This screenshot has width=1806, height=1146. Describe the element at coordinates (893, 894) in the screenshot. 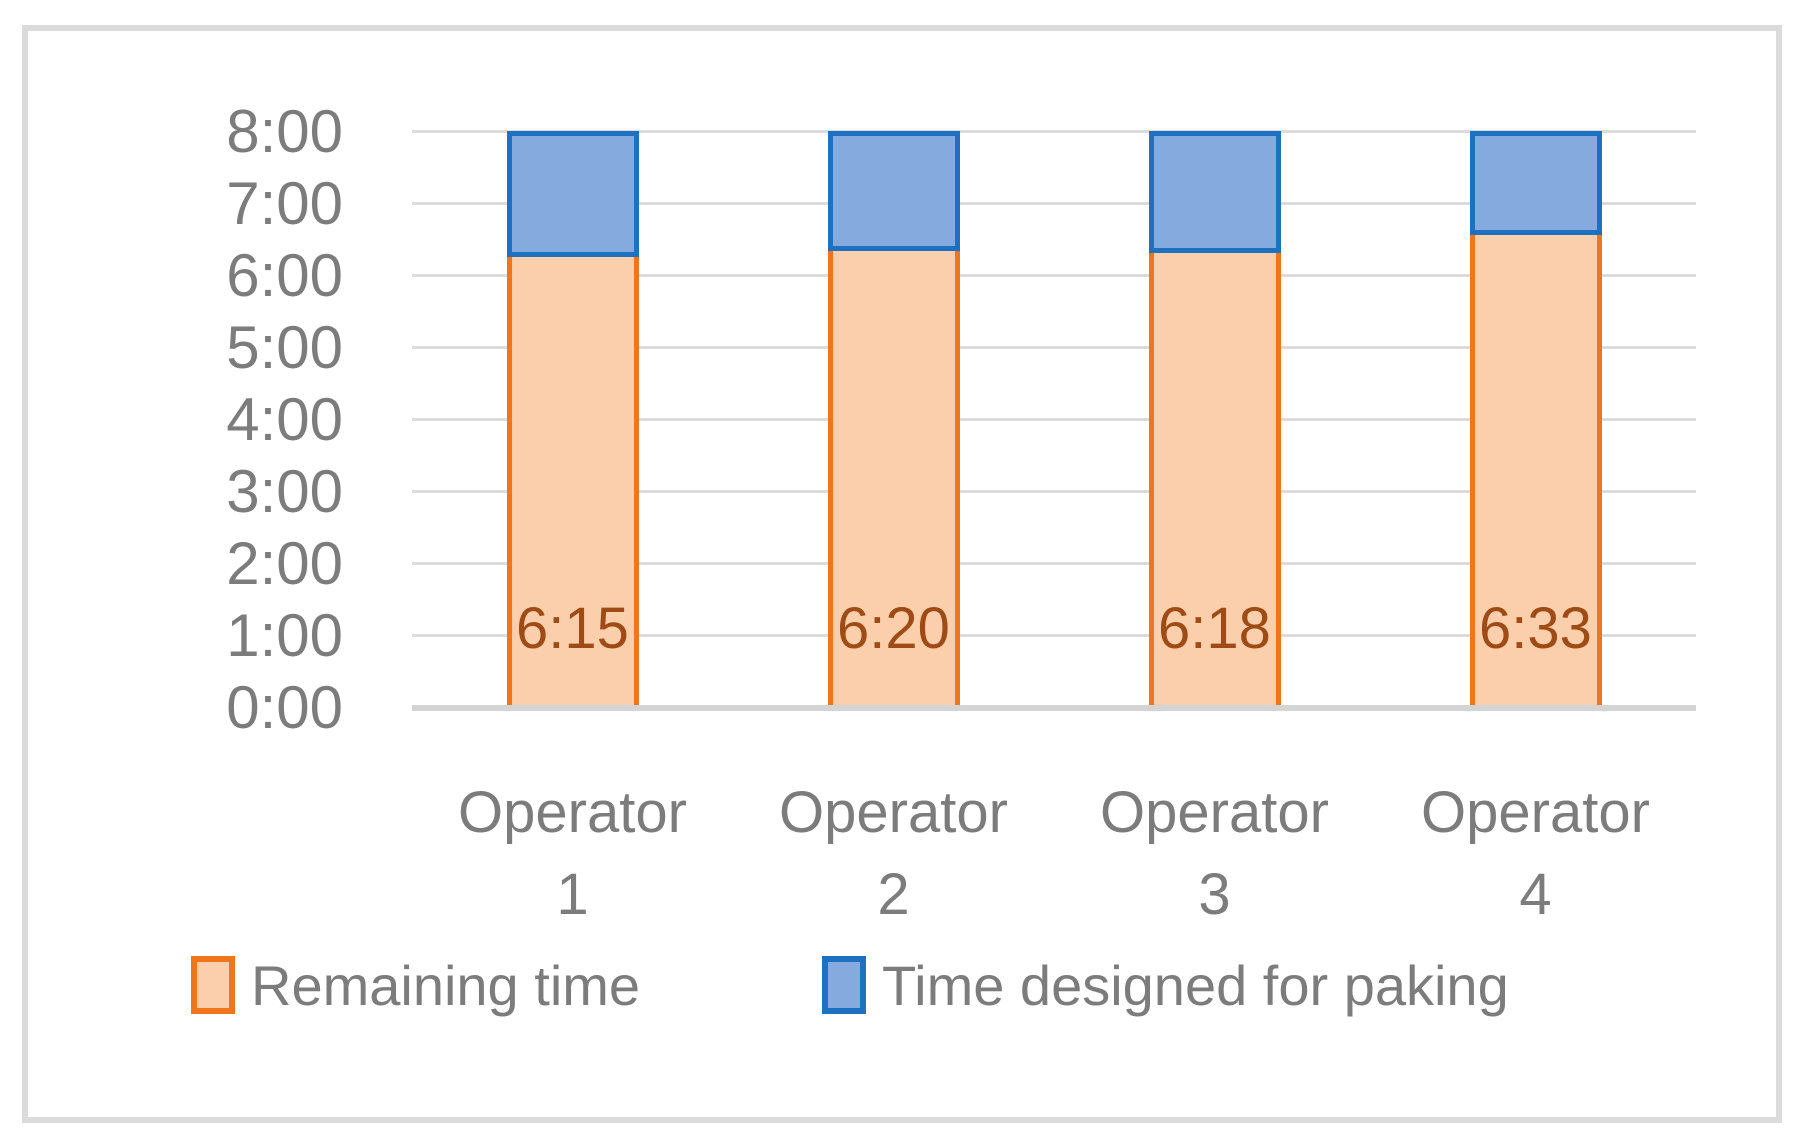

I see `category-label-line: 2` at that location.